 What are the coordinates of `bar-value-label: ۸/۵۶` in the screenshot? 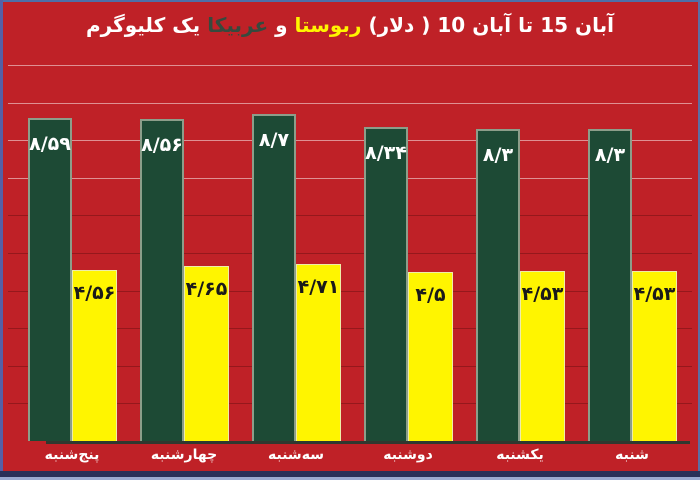 It's located at (162, 145).